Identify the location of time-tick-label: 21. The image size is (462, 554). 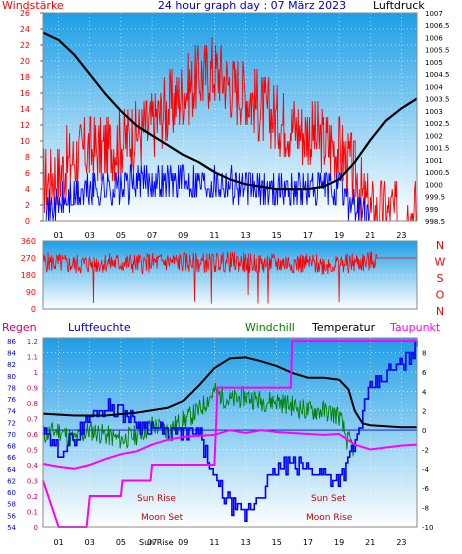
(370, 542).